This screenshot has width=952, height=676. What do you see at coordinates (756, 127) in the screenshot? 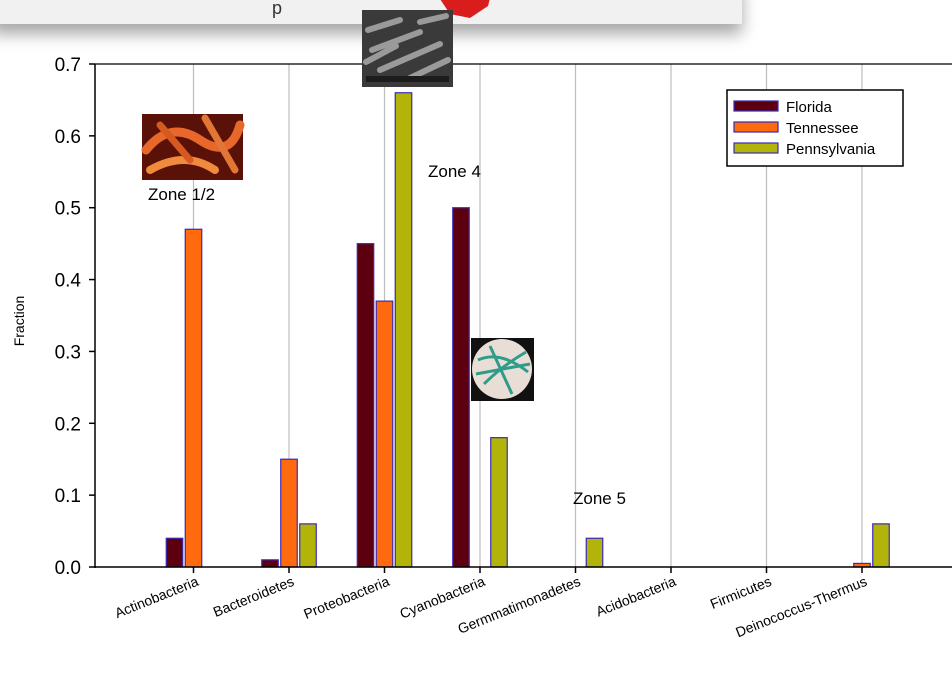
I see `legend-swatch-tennessee` at bounding box center [756, 127].